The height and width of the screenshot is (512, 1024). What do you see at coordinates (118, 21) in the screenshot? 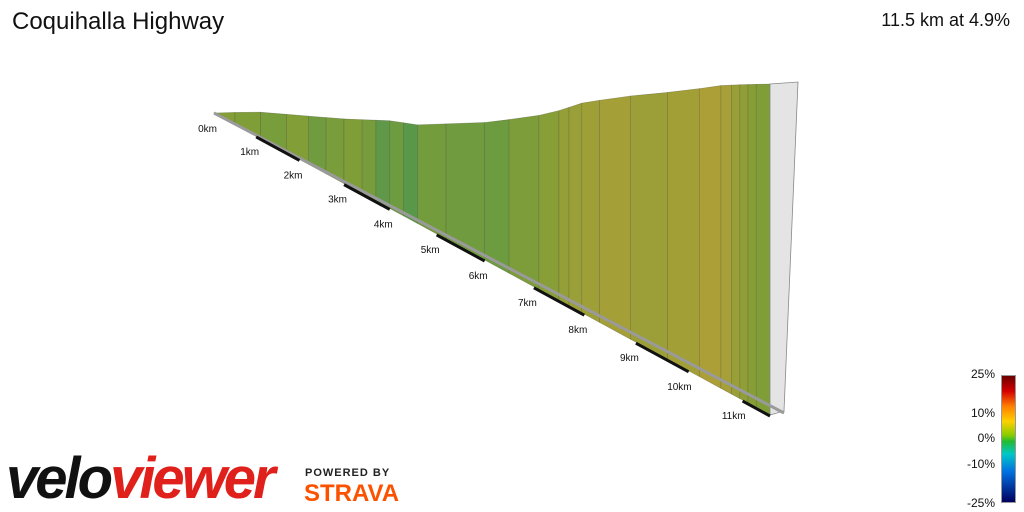
I see `page-title: Coquihalla Highway` at bounding box center [118, 21].